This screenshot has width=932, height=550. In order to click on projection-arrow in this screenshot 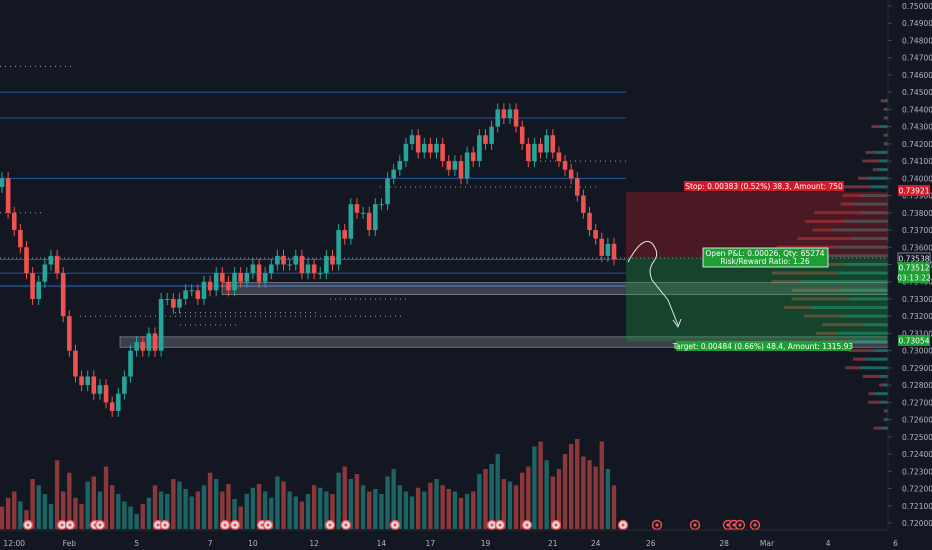, I will do `click(654, 284)`.